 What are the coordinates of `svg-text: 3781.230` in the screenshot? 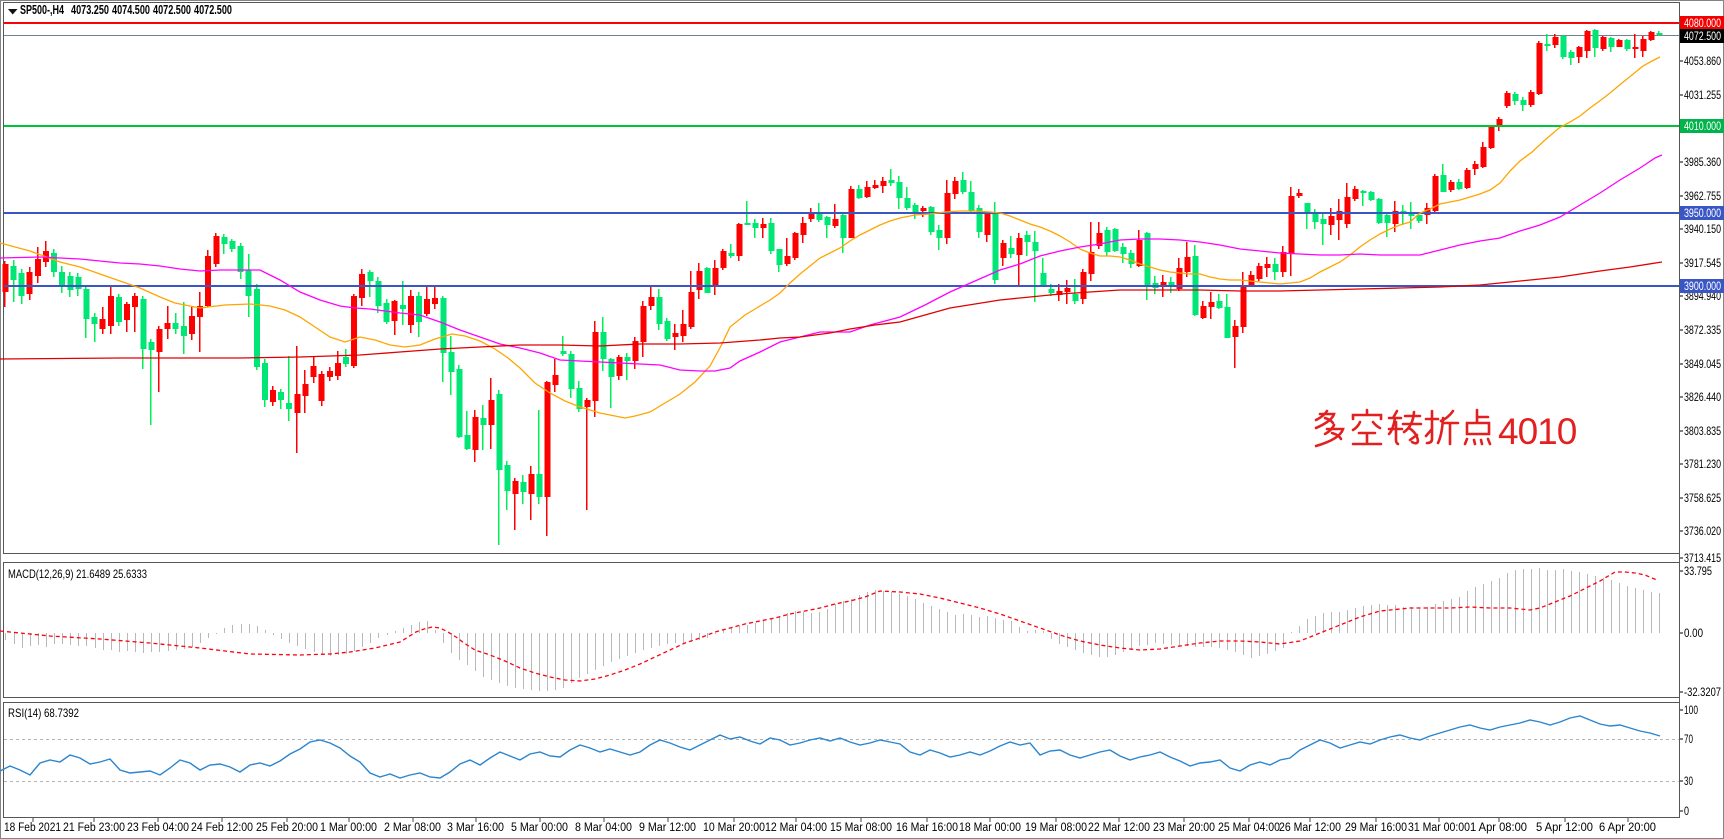 It's located at (1702, 465).